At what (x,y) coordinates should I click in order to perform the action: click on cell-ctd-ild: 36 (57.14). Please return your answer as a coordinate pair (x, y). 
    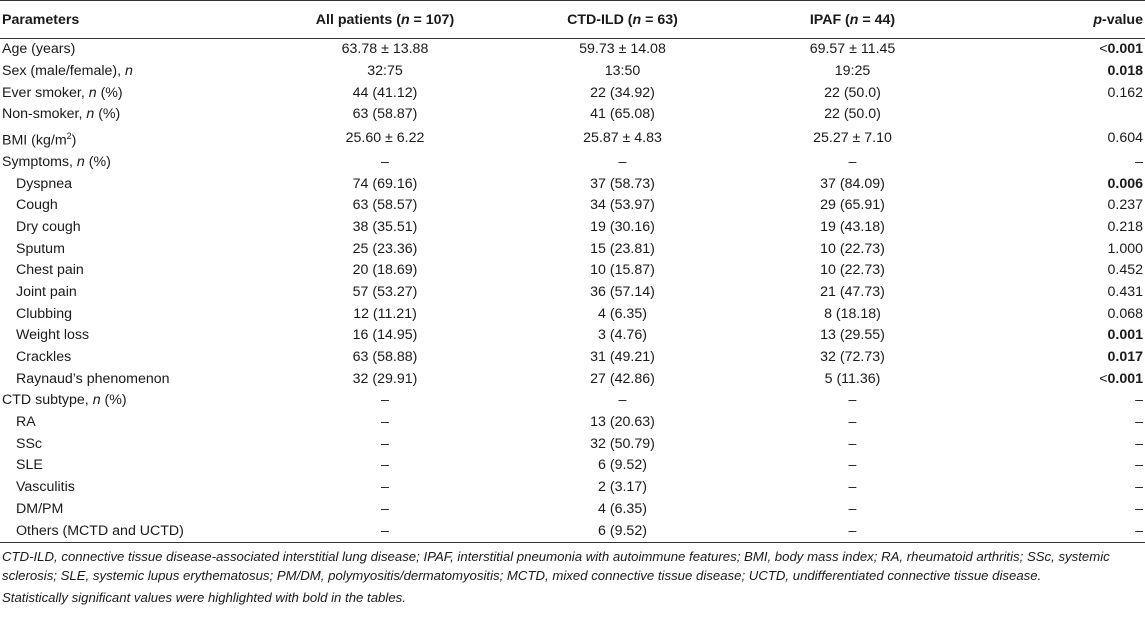
    Looking at the image, I should click on (622, 291).